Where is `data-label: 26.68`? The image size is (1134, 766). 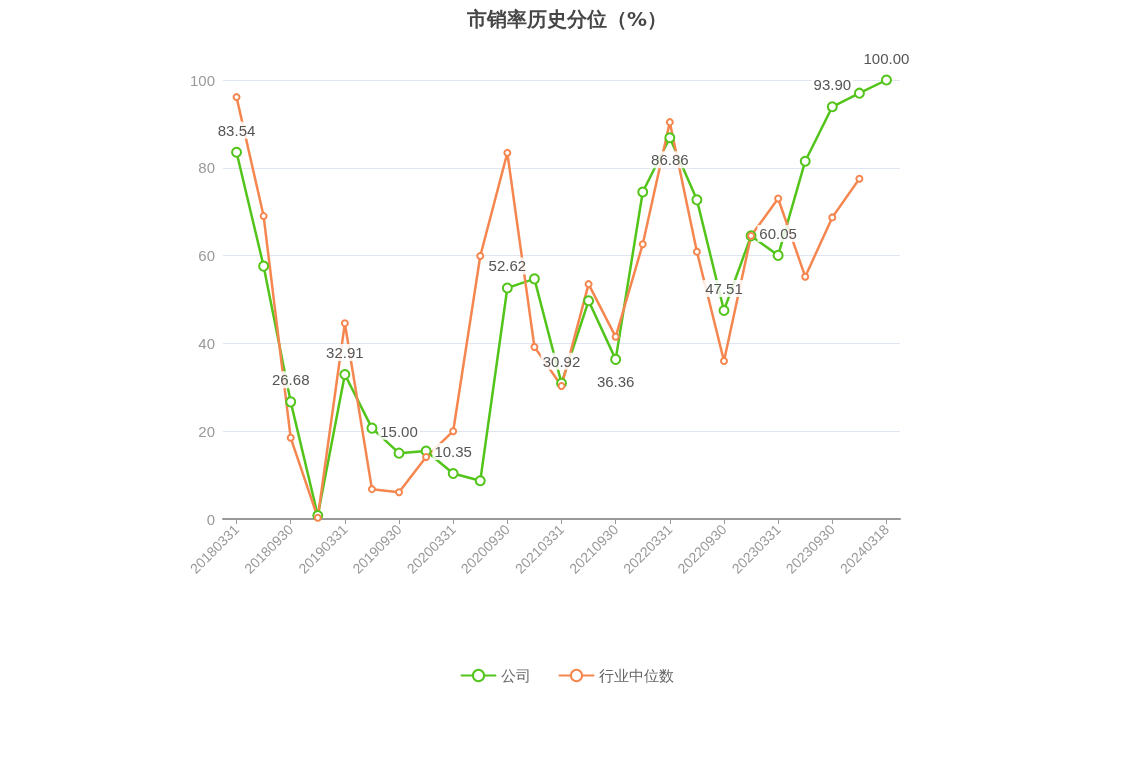 data-label: 26.68 is located at coordinates (290, 380).